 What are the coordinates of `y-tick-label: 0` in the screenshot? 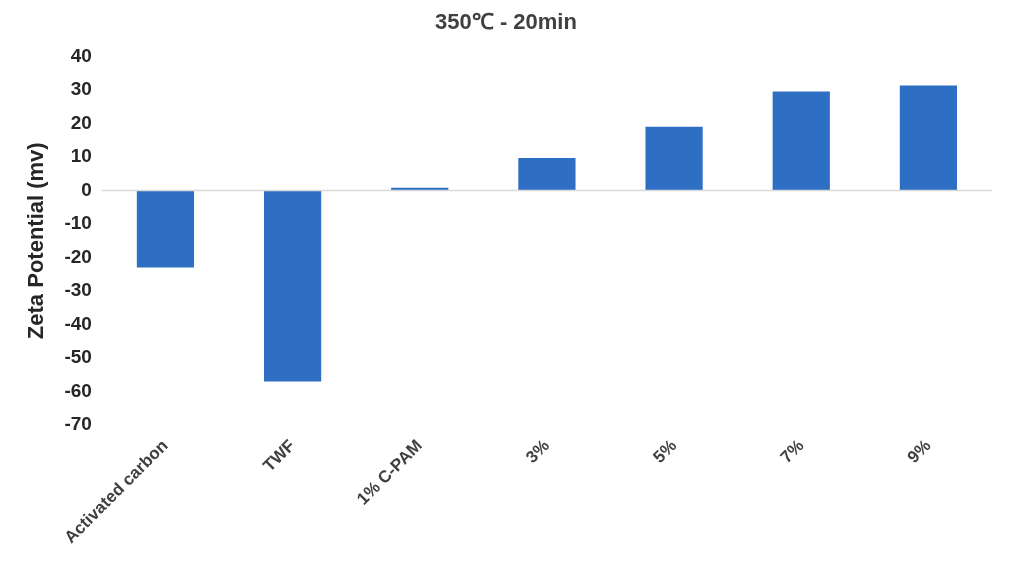 It's located at (86, 189).